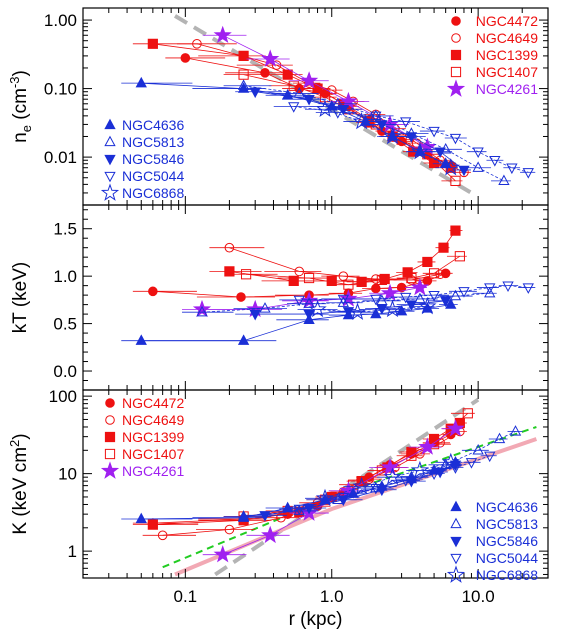 The image size is (578, 636). I want to click on series-line-NGC6868, so click(372, 309).